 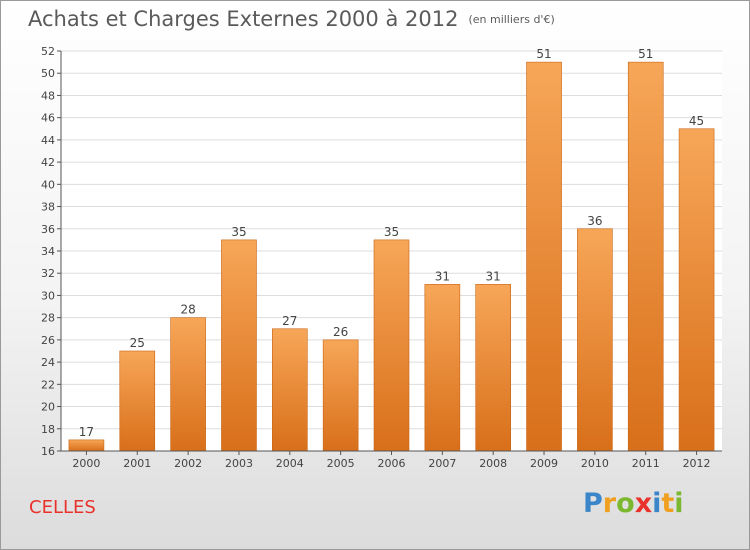 What do you see at coordinates (289, 321) in the screenshot?
I see `bar-value-label: 27` at bounding box center [289, 321].